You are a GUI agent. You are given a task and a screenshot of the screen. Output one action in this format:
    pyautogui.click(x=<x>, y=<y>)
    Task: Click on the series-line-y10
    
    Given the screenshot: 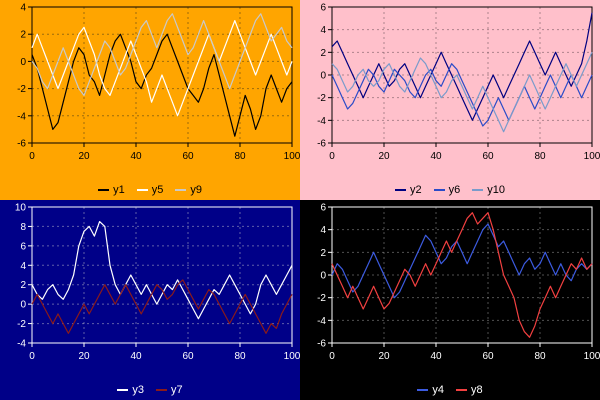 What is the action you would take?
    pyautogui.click(x=462, y=92)
    